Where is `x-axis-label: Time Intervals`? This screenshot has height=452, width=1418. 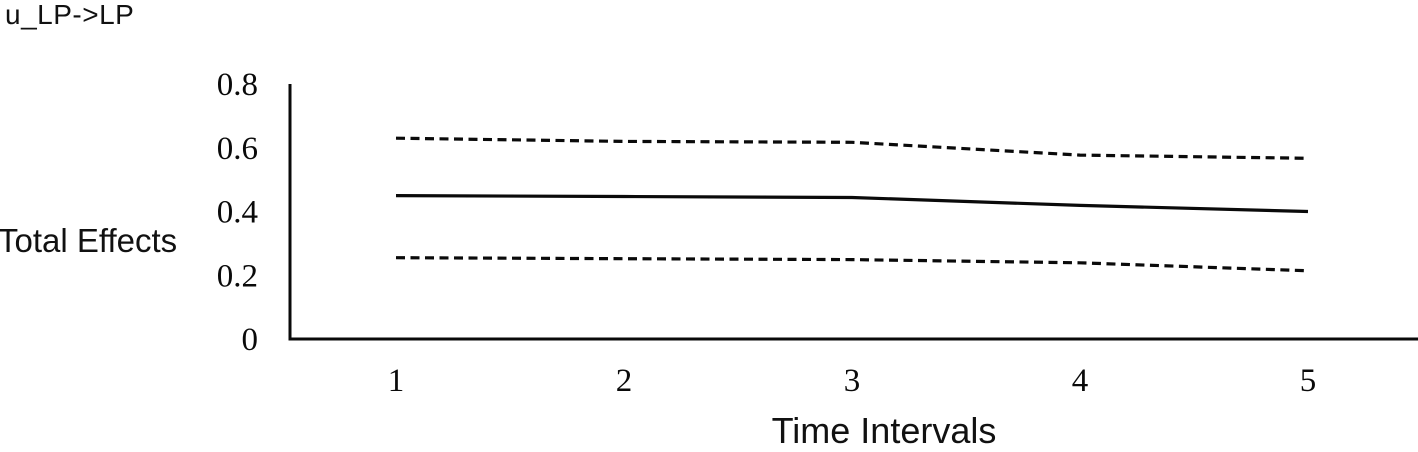 x-axis-label: Time Intervals is located at coordinates (884, 430).